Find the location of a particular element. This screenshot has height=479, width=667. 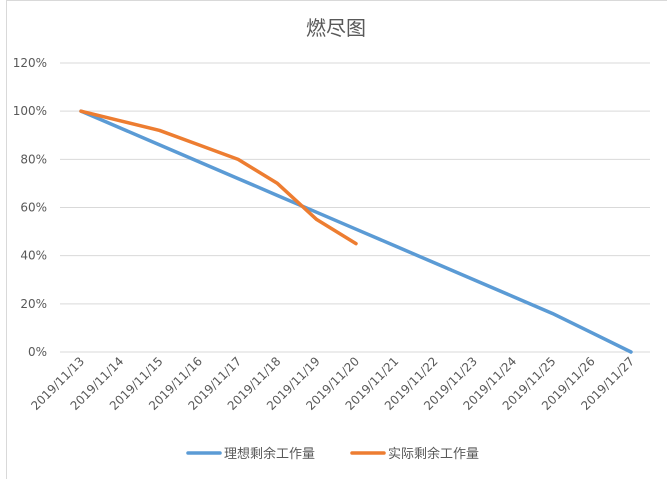

legend-label: 实际剩余工作量 is located at coordinates (433, 454).